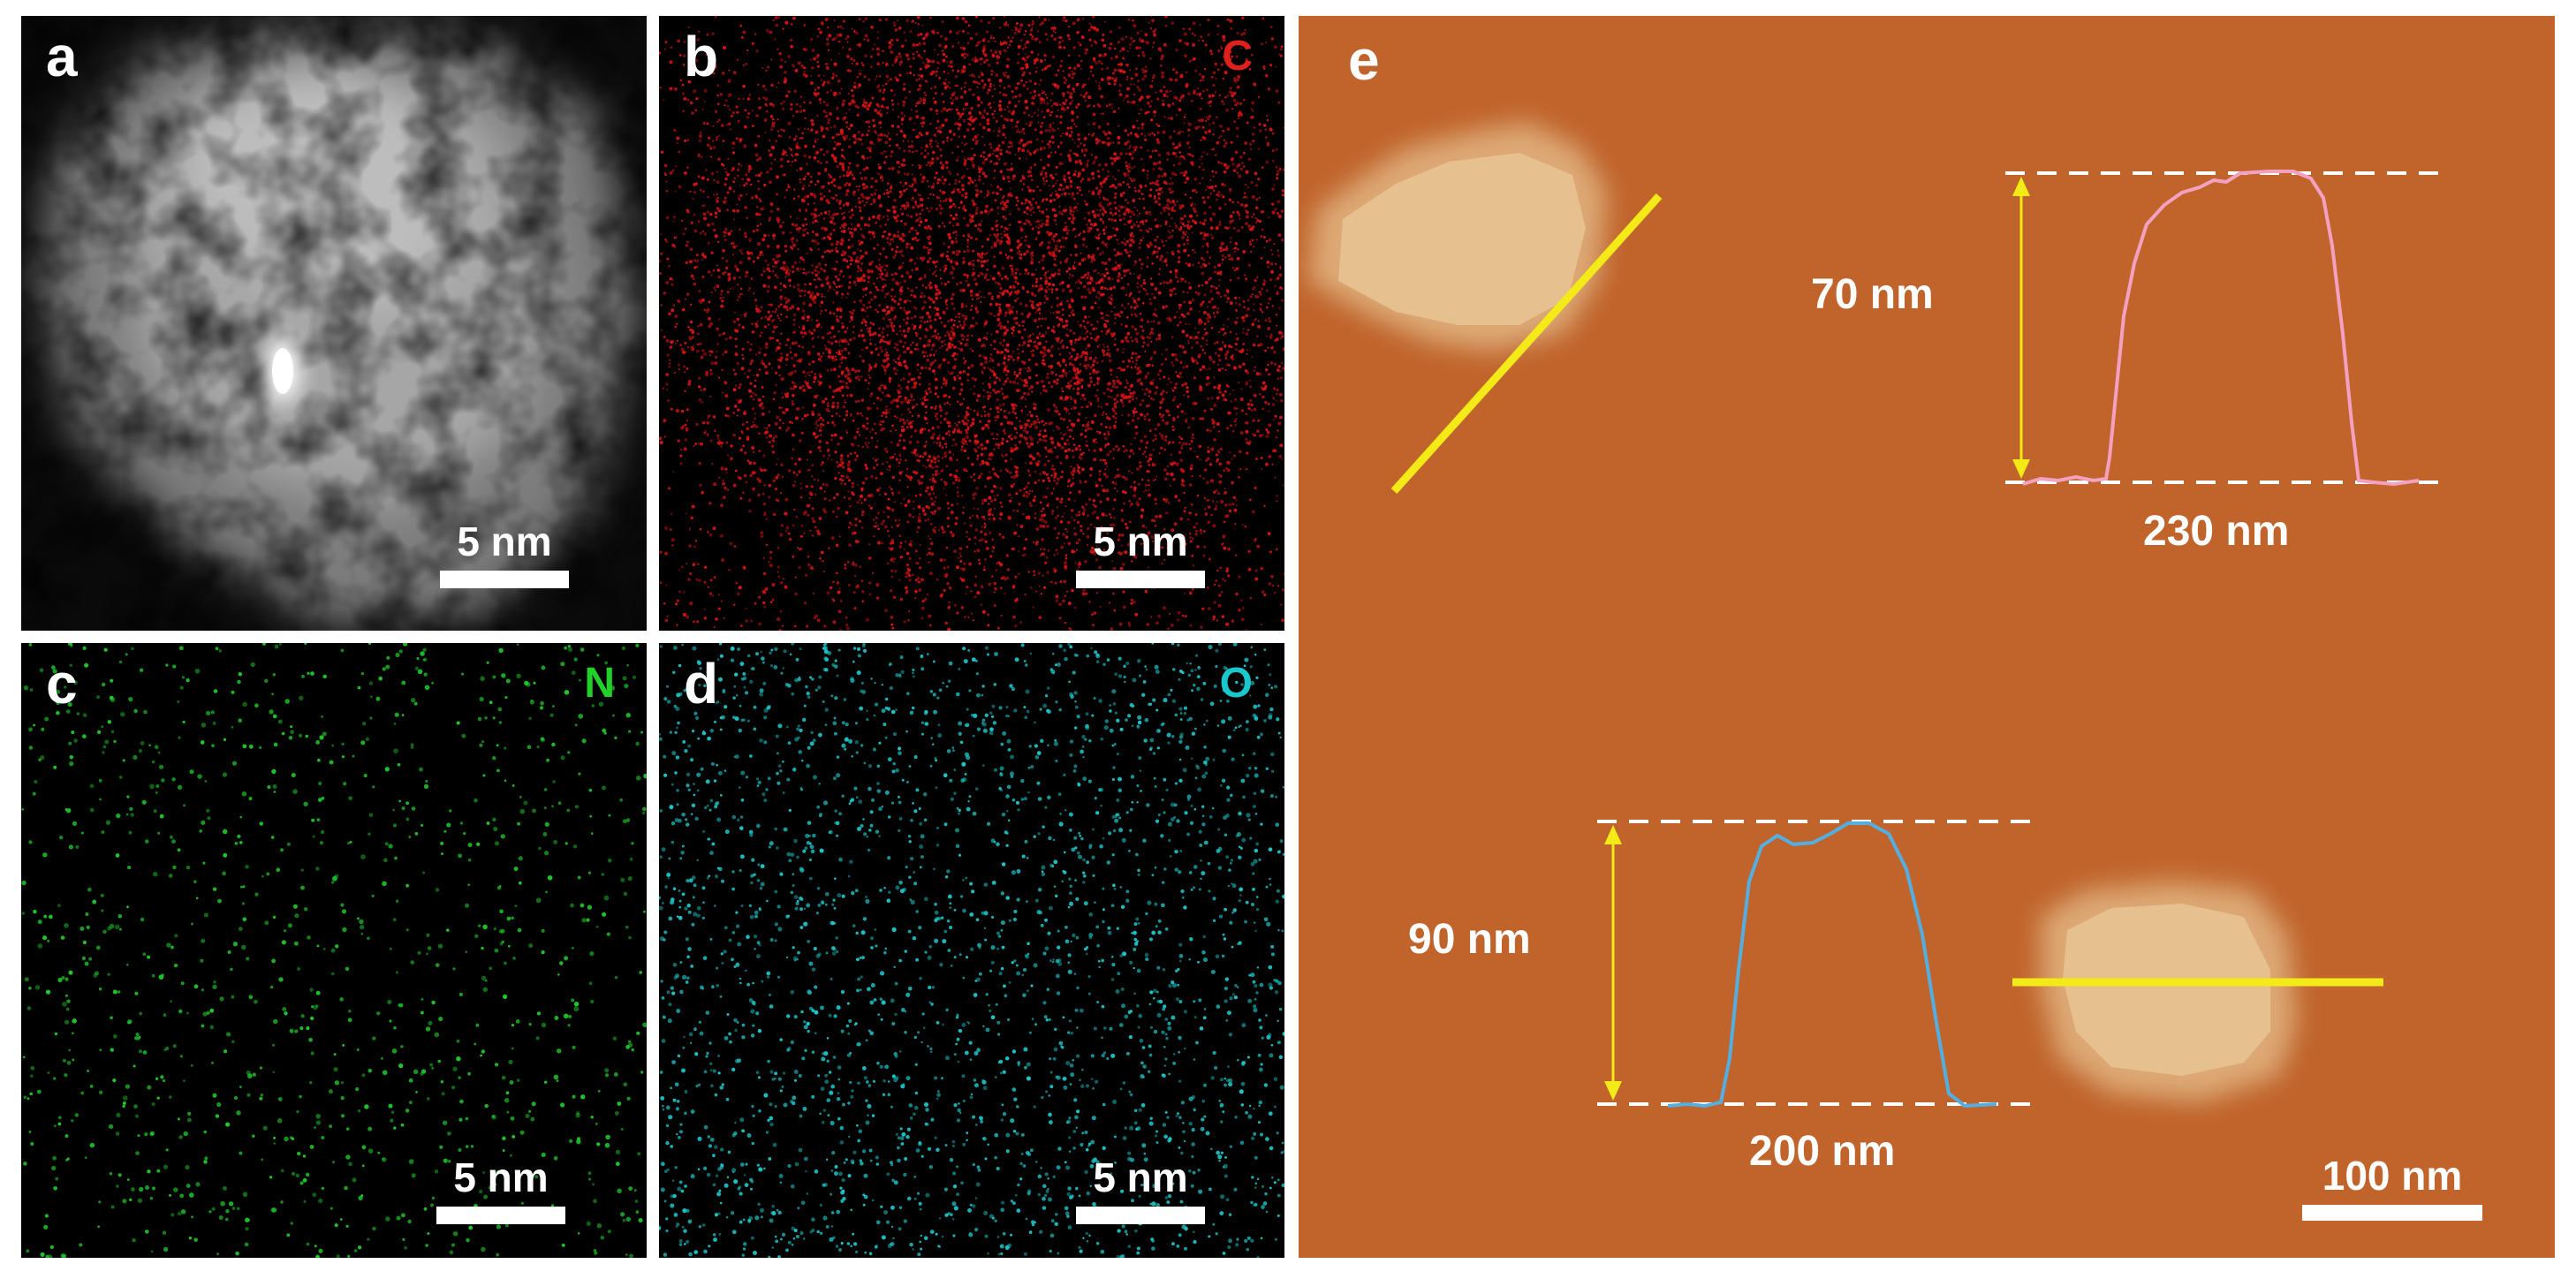 The height and width of the screenshot is (1279, 2576). I want to click on scale-bar-label: 100 nm, so click(2392, 1176).